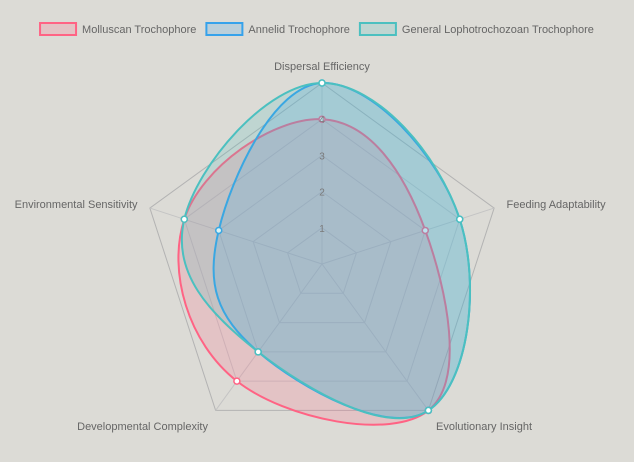 The height and width of the screenshot is (462, 634). I want to click on legend-label: Molluscan Trochophore, so click(139, 30).